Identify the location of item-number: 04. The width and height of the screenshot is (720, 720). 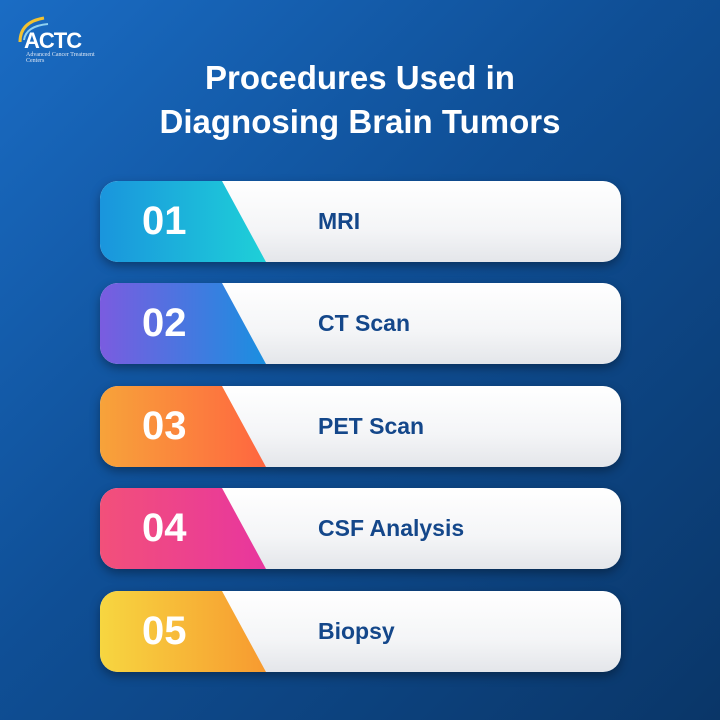
(164, 528).